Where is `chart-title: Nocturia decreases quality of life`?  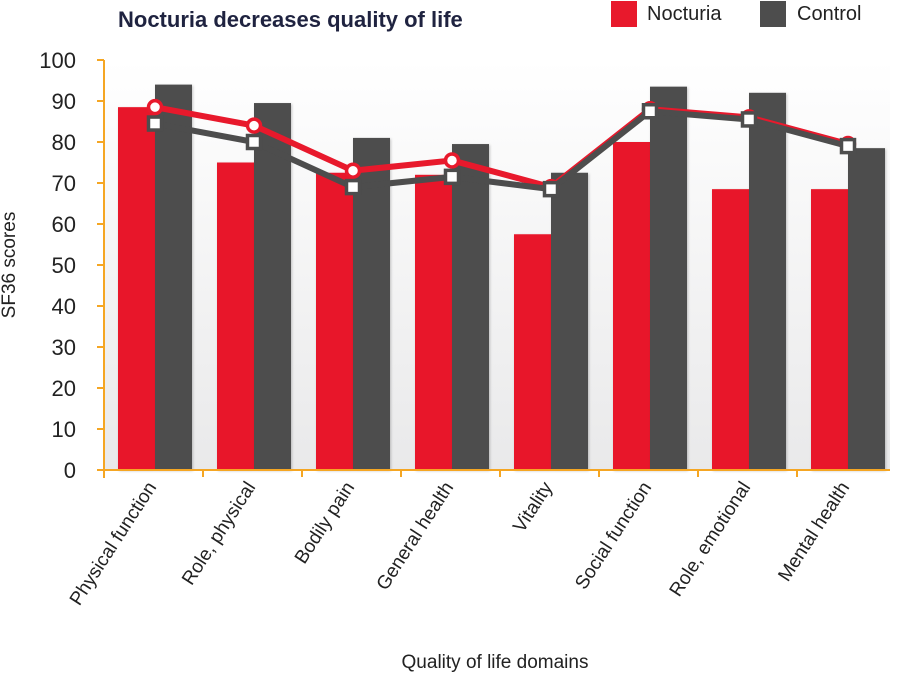
chart-title: Nocturia decreases quality of life is located at coordinates (290, 19).